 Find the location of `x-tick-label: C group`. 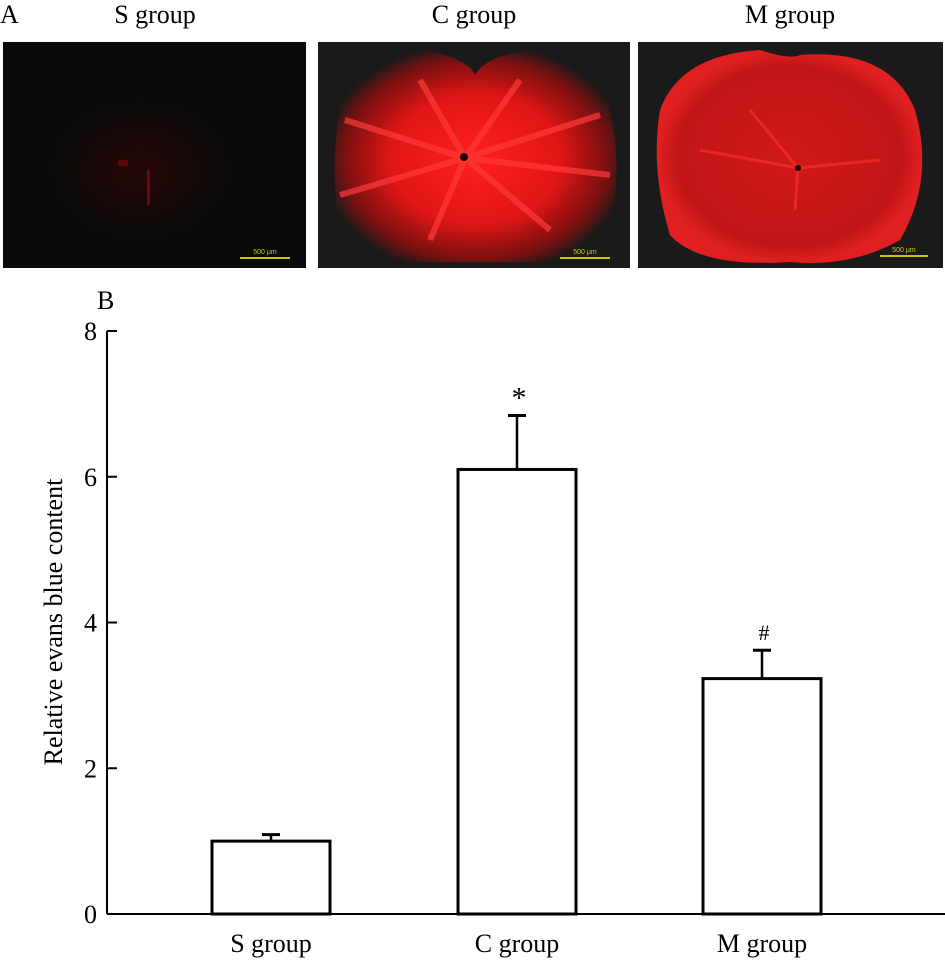

x-tick-label: C group is located at coordinates (517, 943).